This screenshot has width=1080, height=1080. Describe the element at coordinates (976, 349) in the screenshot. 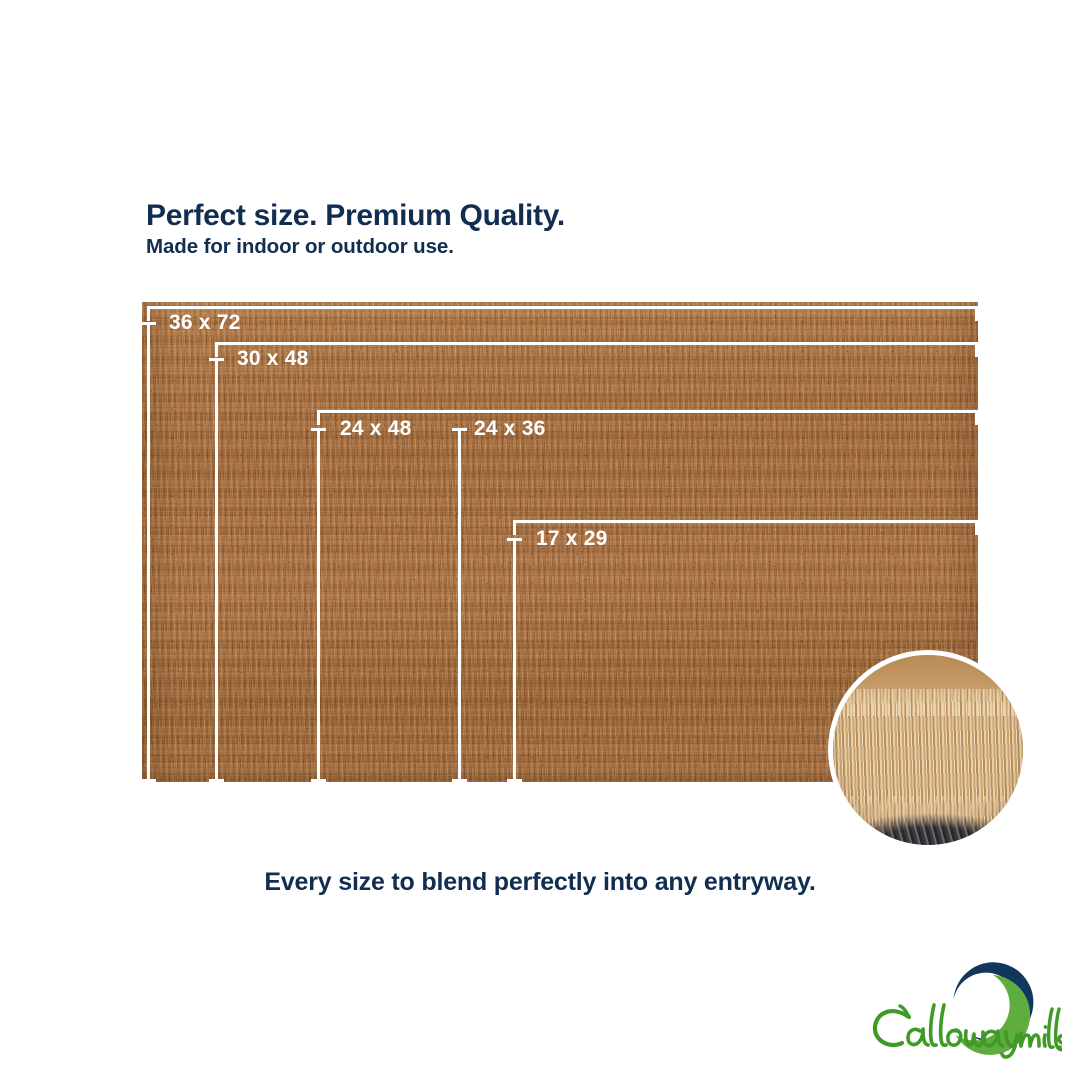

I see `dimension-tick-right-30x48` at that location.